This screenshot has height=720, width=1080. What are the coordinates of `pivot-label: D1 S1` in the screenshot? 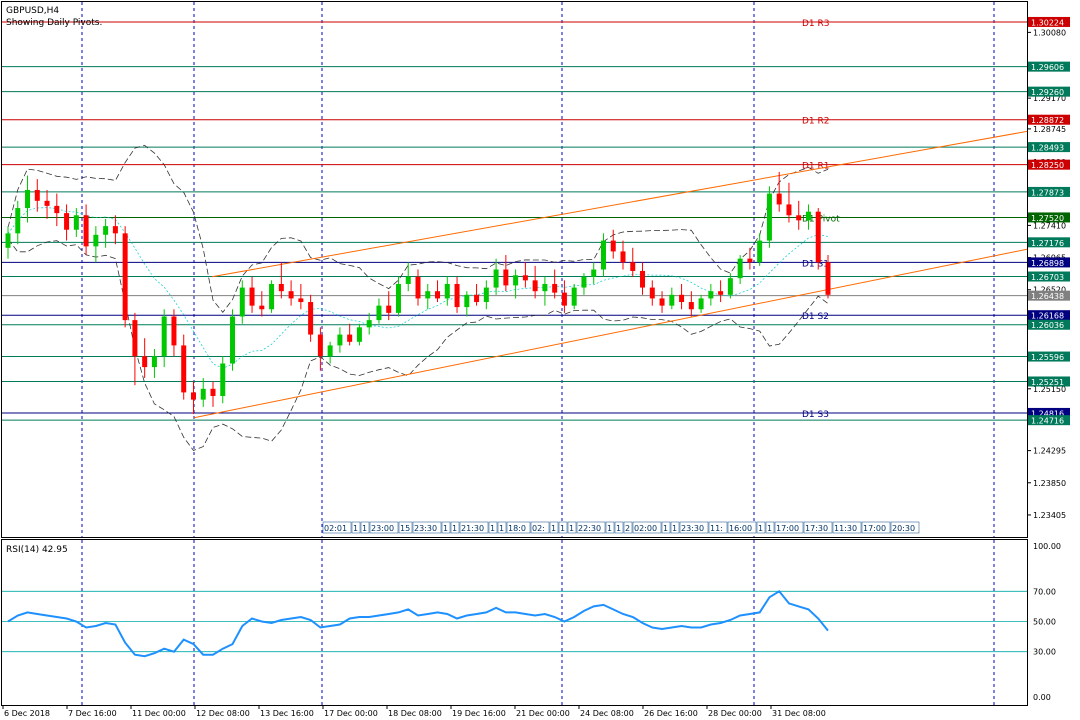 It's located at (815, 264).